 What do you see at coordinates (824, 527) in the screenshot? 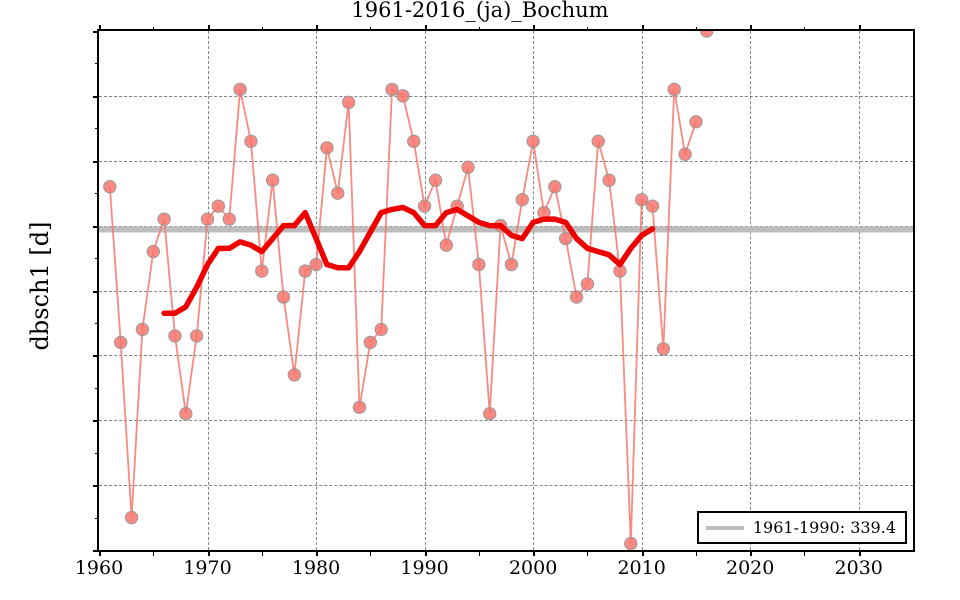
I see `legend-label-reference-line: 1961-1990: 339.4` at bounding box center [824, 527].